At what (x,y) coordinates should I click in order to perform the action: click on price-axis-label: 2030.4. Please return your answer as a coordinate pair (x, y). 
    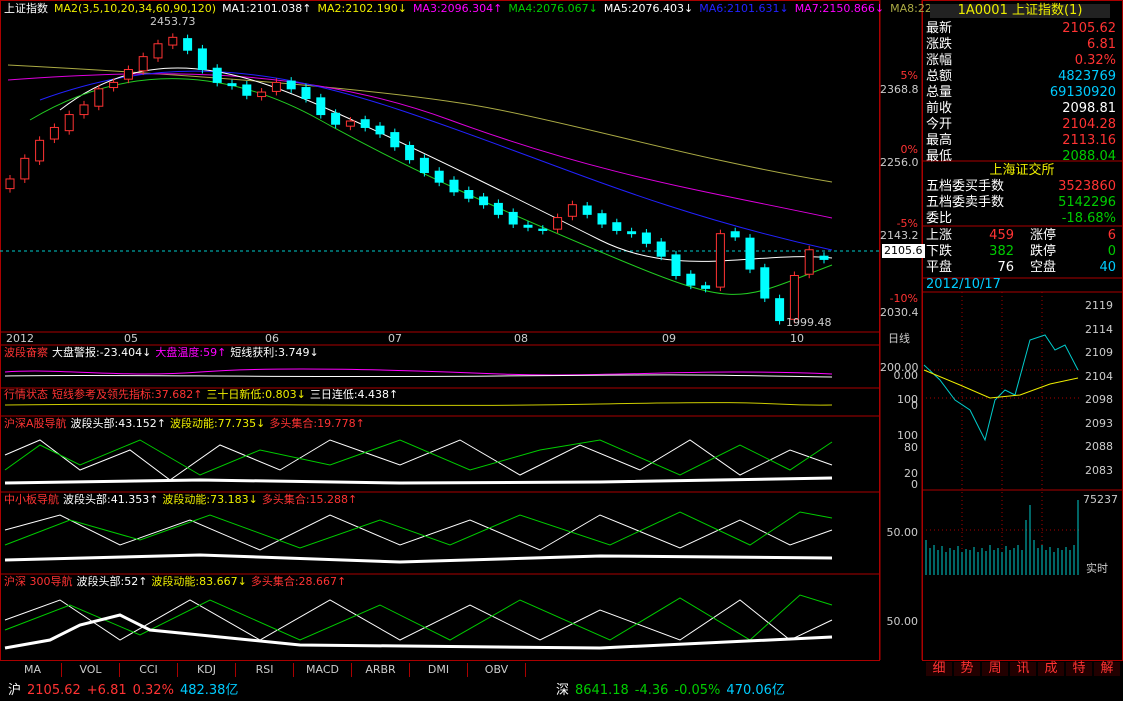
    Looking at the image, I should click on (899, 312).